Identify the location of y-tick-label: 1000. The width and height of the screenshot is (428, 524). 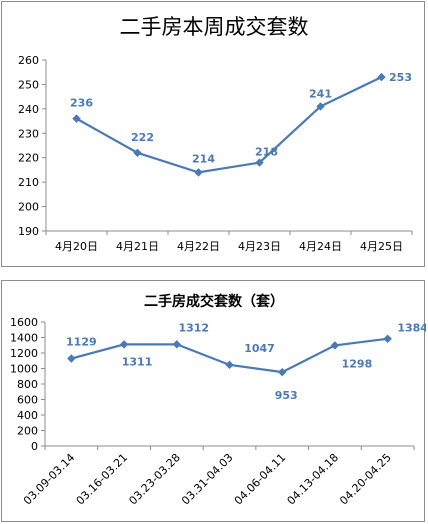
(24, 369).